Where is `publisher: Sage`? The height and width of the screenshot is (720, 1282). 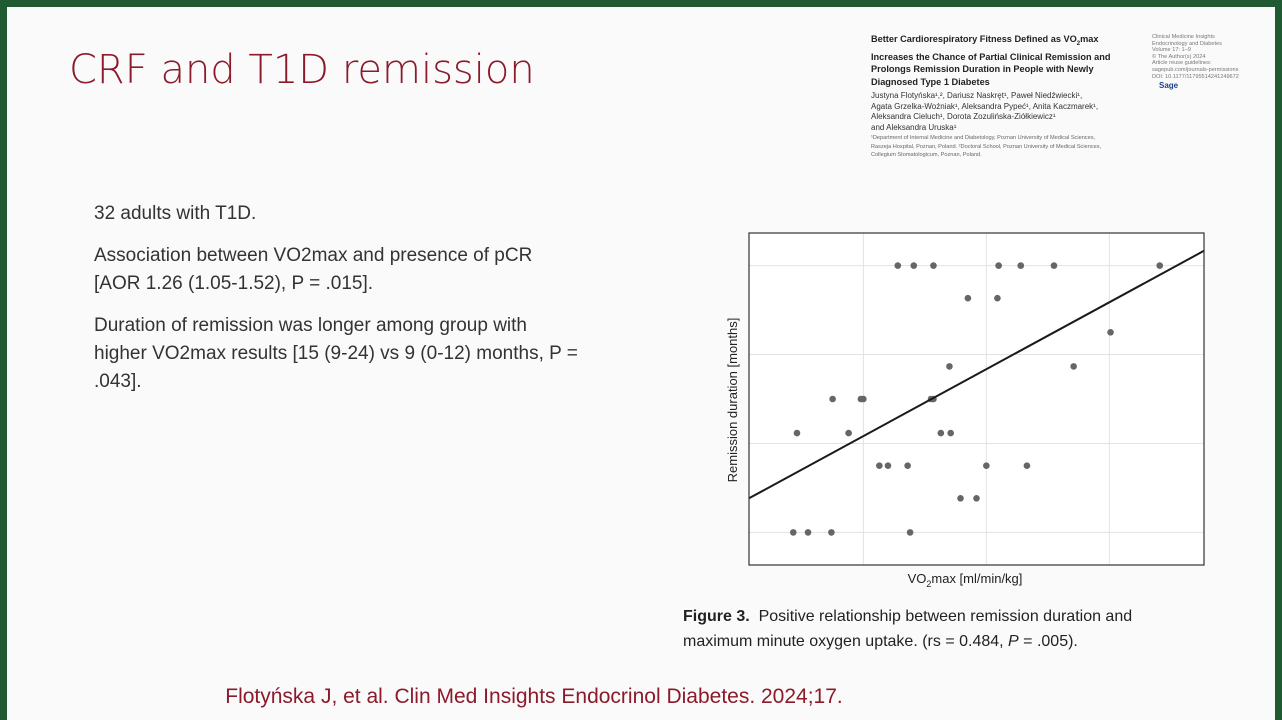 publisher: Sage is located at coordinates (1169, 85).